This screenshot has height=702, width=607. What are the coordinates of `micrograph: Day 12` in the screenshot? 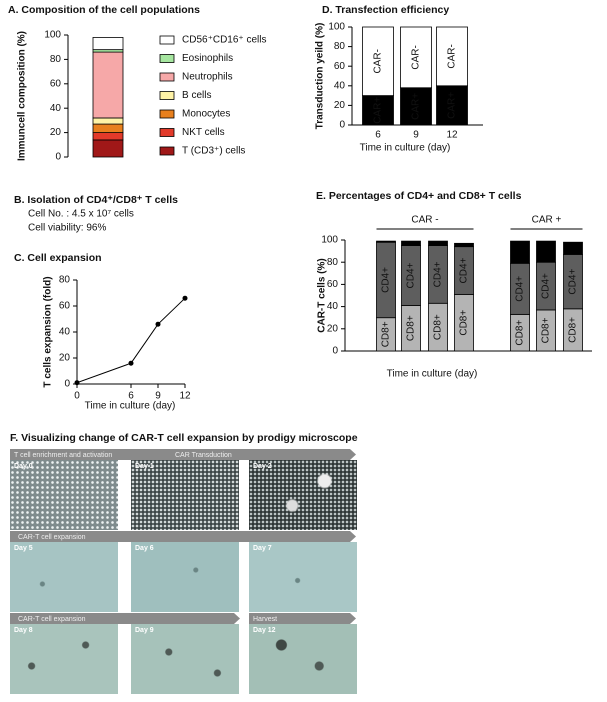 It's located at (303, 659).